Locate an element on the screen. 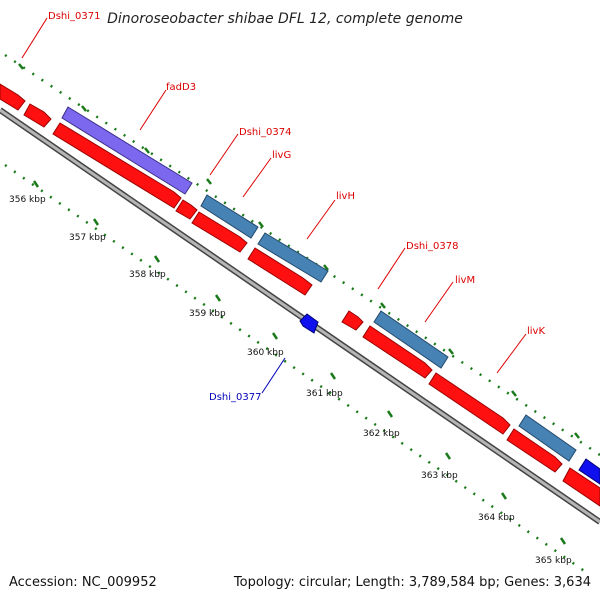 The width and height of the screenshot is (600, 600). gene-label: Dshi_0374 is located at coordinates (265, 132).